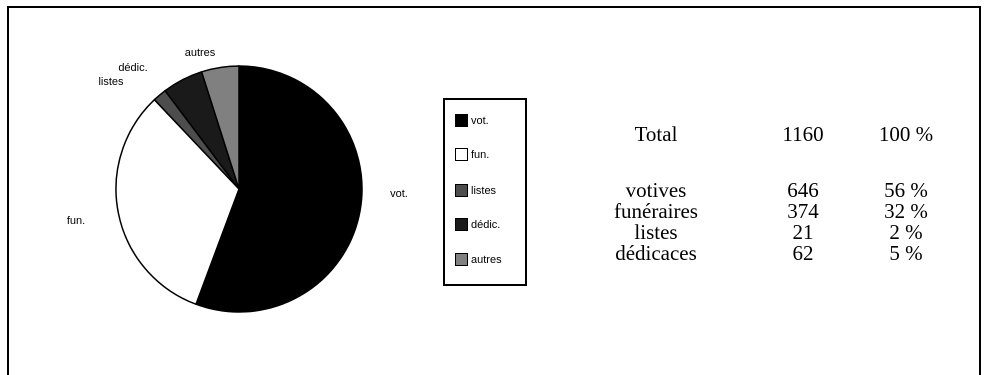 The image size is (986, 375). Describe the element at coordinates (803, 190) in the screenshot. I see `row-count: 646` at that location.